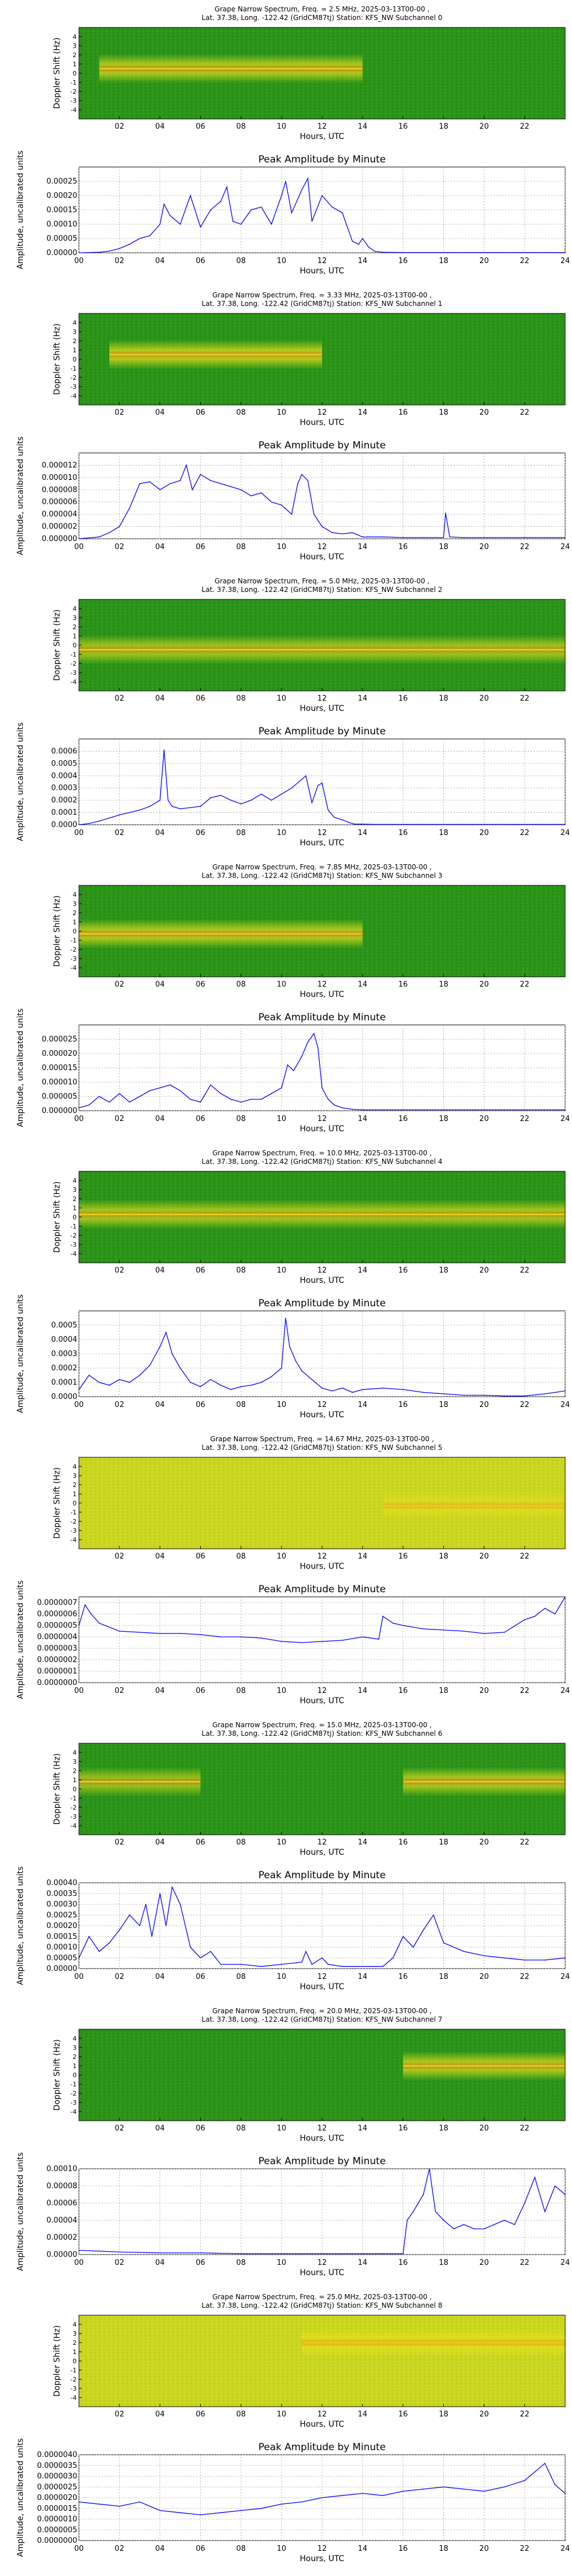  Describe the element at coordinates (61, 2169) in the screenshot. I see `amplitude-ytick-label: 0.00010` at that location.